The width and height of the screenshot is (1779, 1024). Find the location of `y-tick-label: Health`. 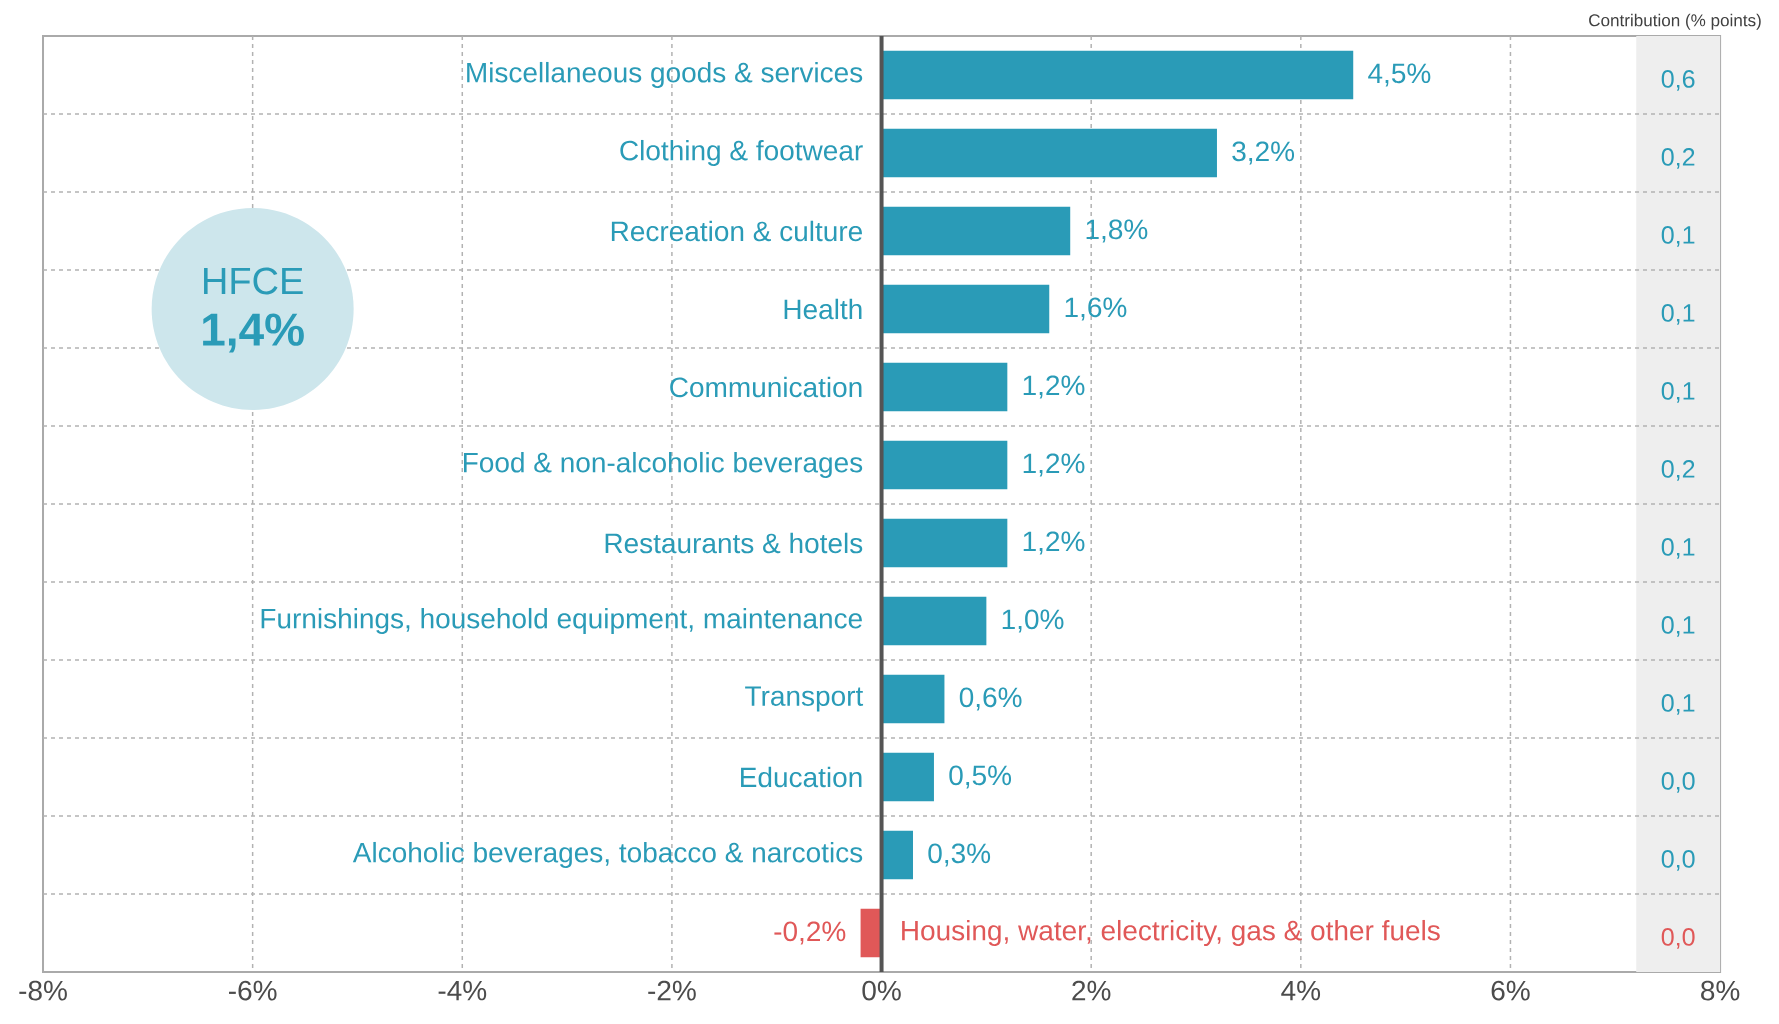

y-tick-label: Health is located at coordinates (823, 309).